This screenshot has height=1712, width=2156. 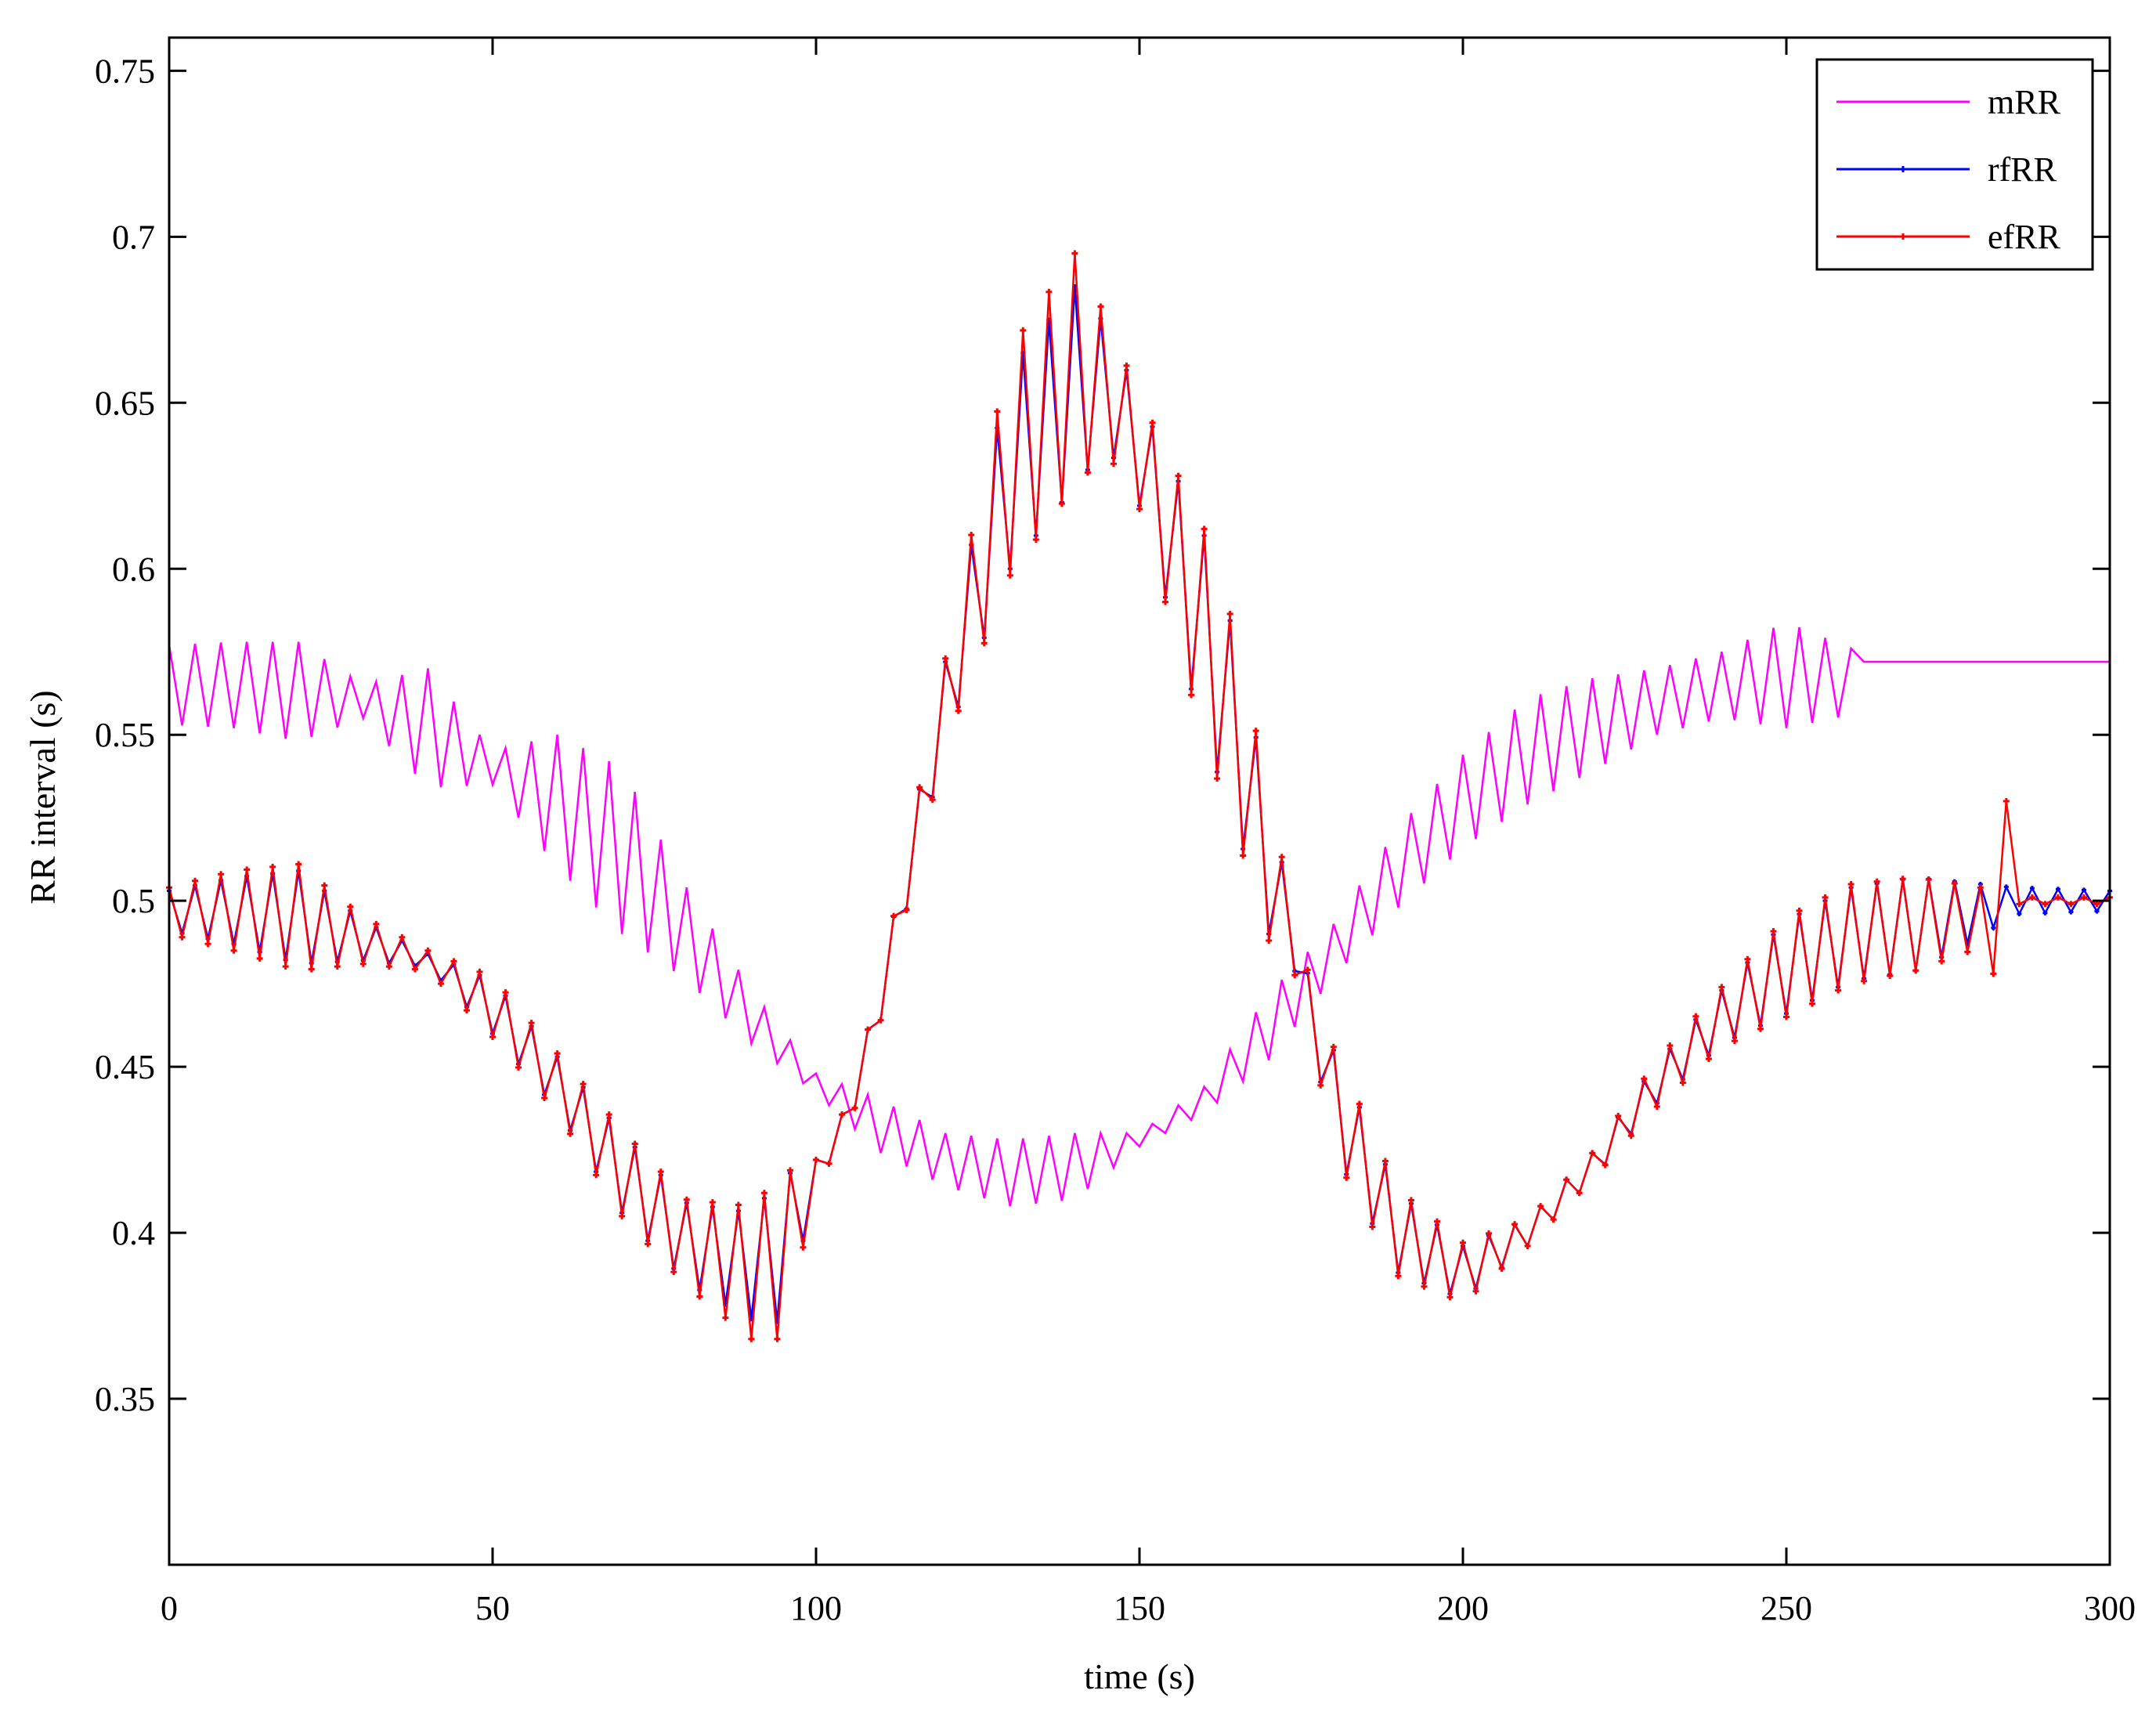 What do you see at coordinates (2025, 237) in the screenshot?
I see `legend-label-efRR: efRR` at bounding box center [2025, 237].